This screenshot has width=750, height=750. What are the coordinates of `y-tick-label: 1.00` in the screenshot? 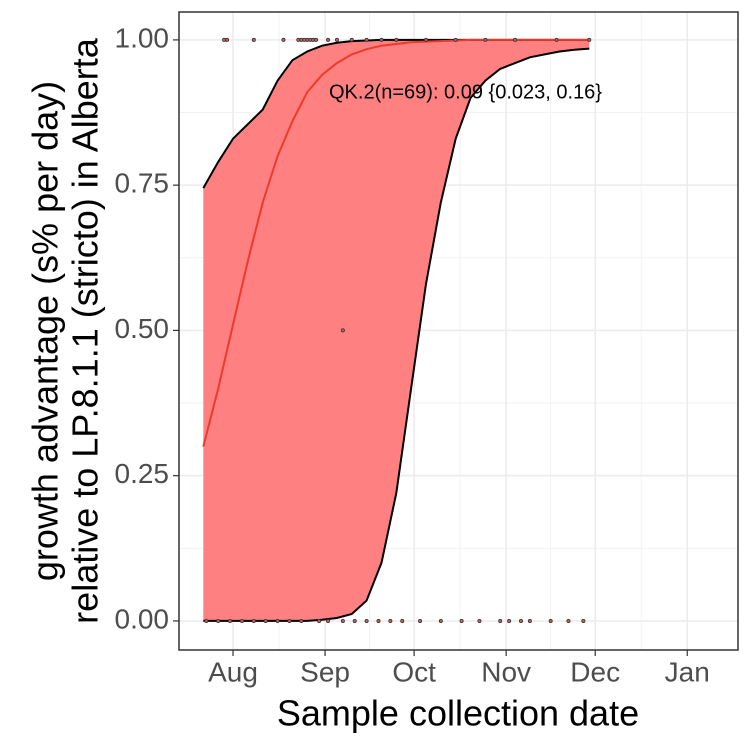 It's located at (142, 37).